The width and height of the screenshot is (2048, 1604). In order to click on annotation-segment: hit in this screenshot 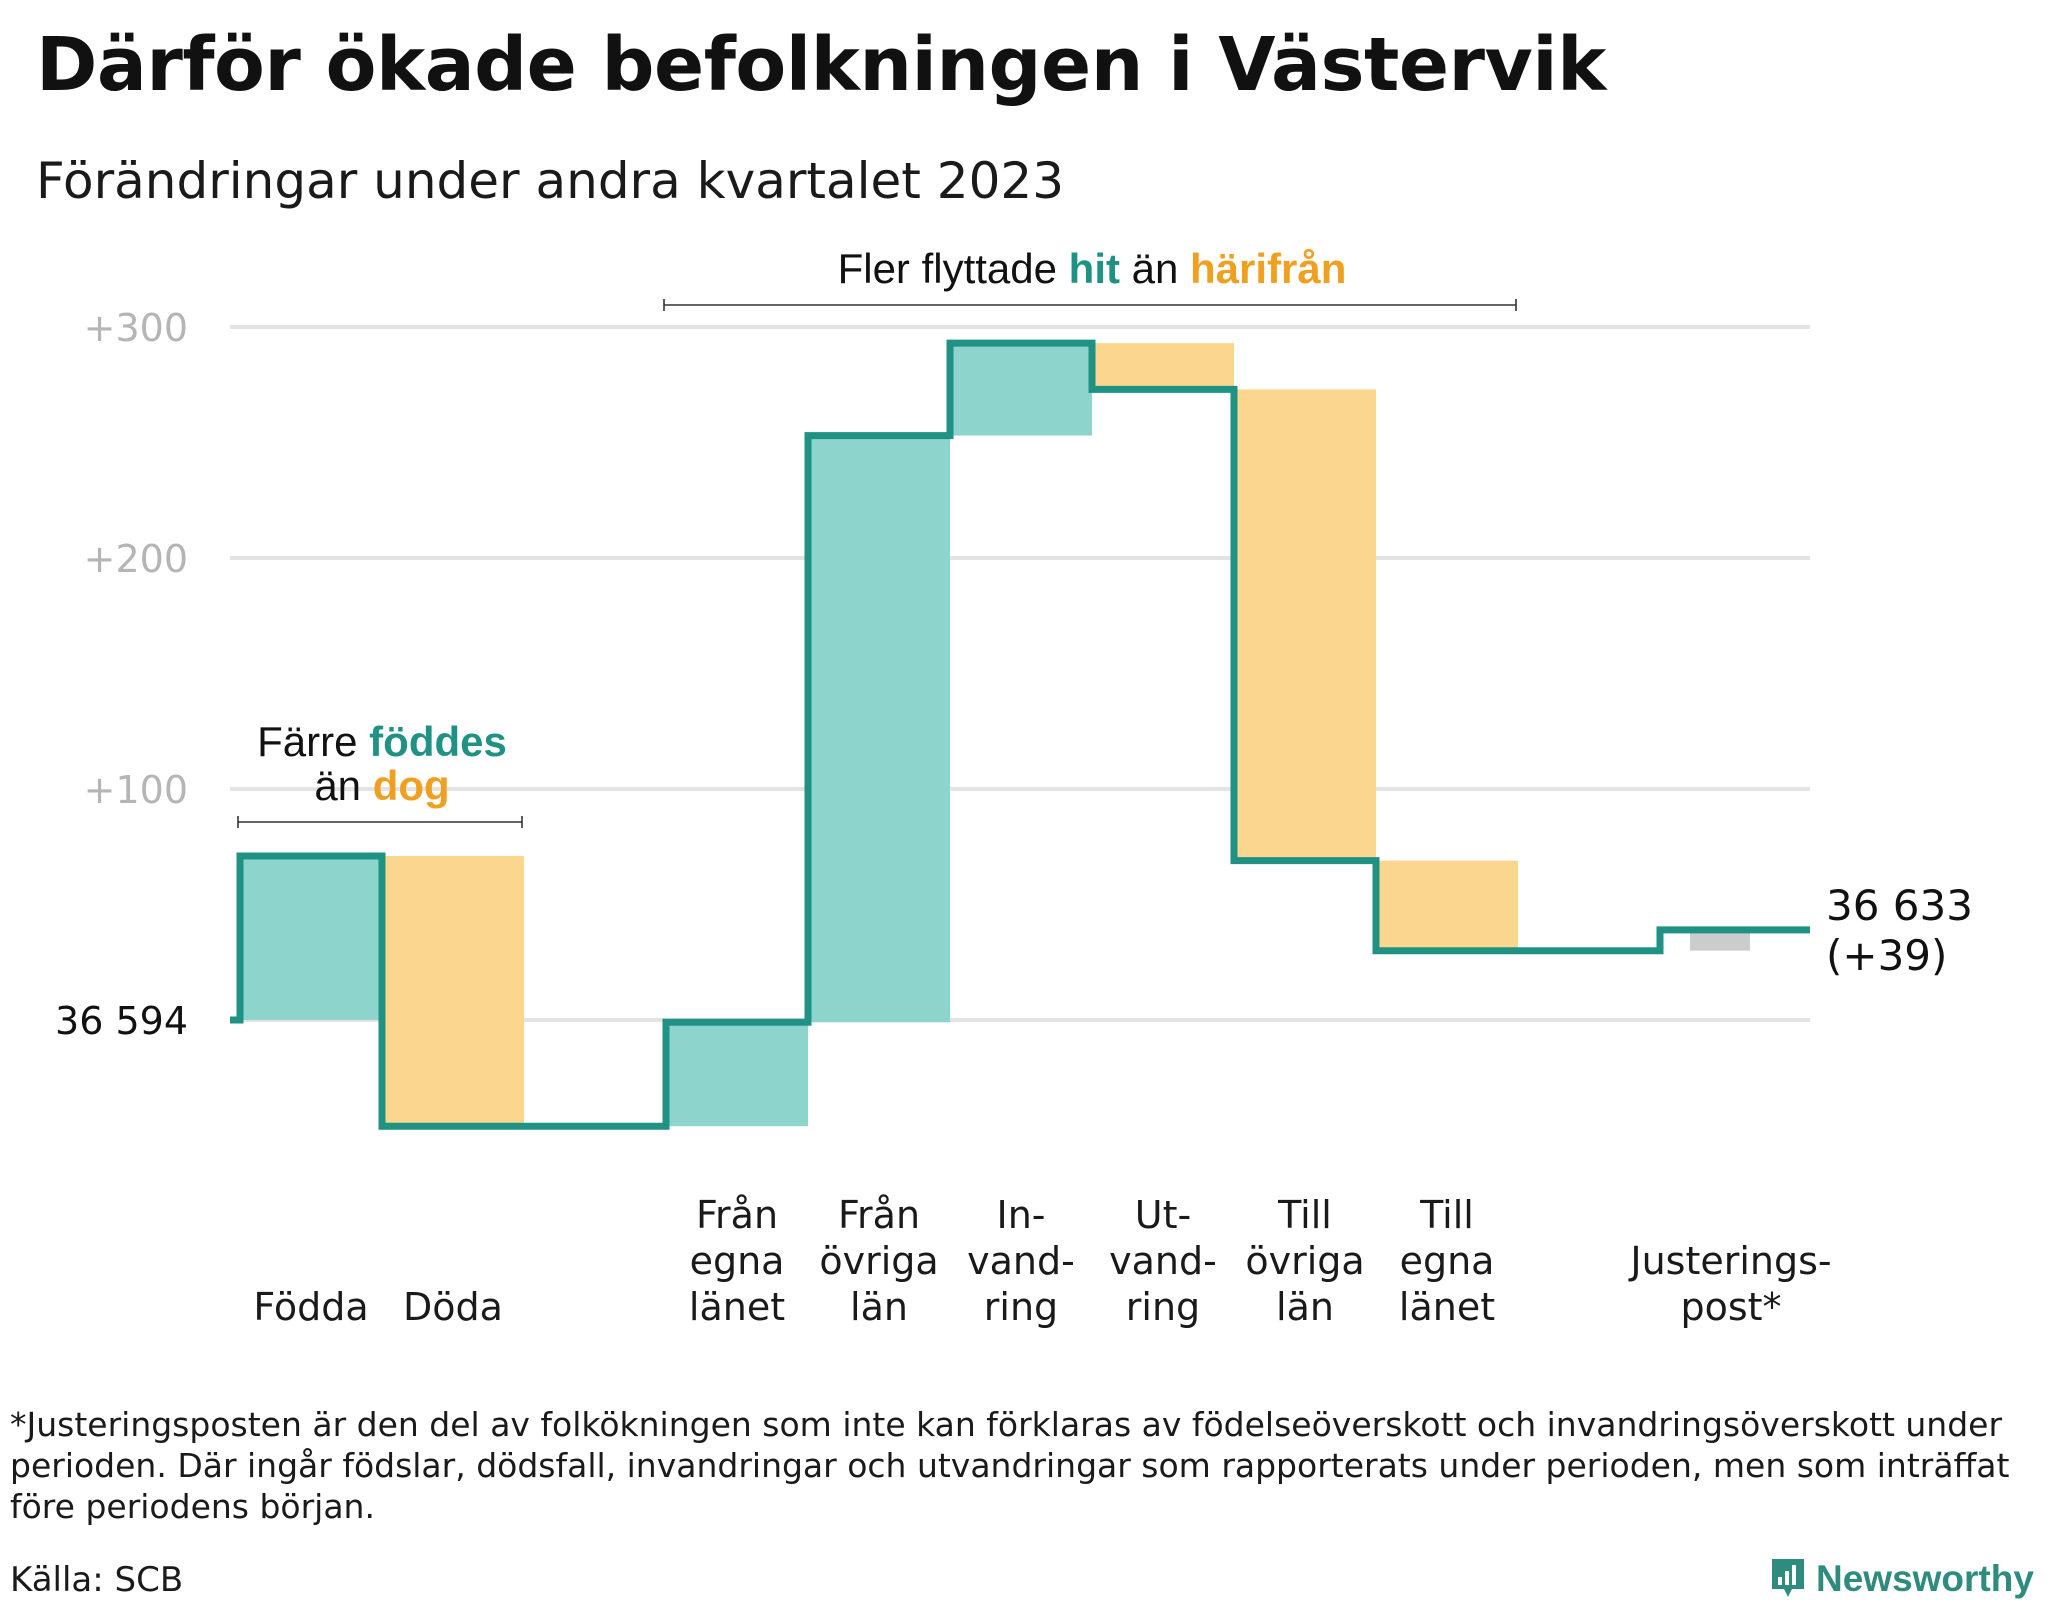, I will do `click(1094, 268)`.